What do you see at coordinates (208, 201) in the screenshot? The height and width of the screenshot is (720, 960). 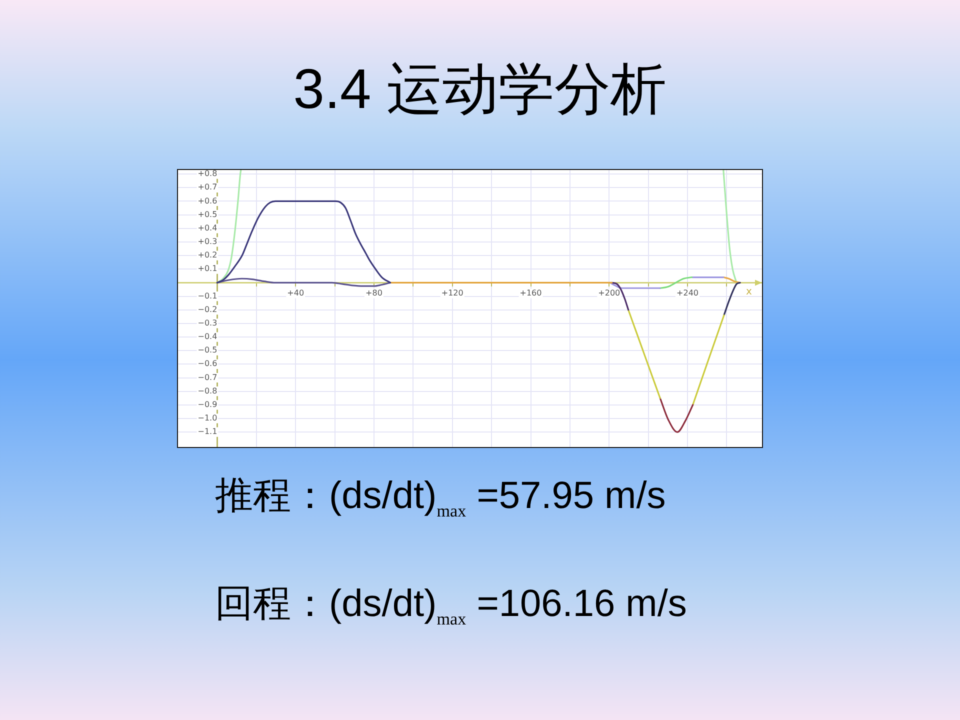 I see `y-tick-label: +0.6` at bounding box center [208, 201].